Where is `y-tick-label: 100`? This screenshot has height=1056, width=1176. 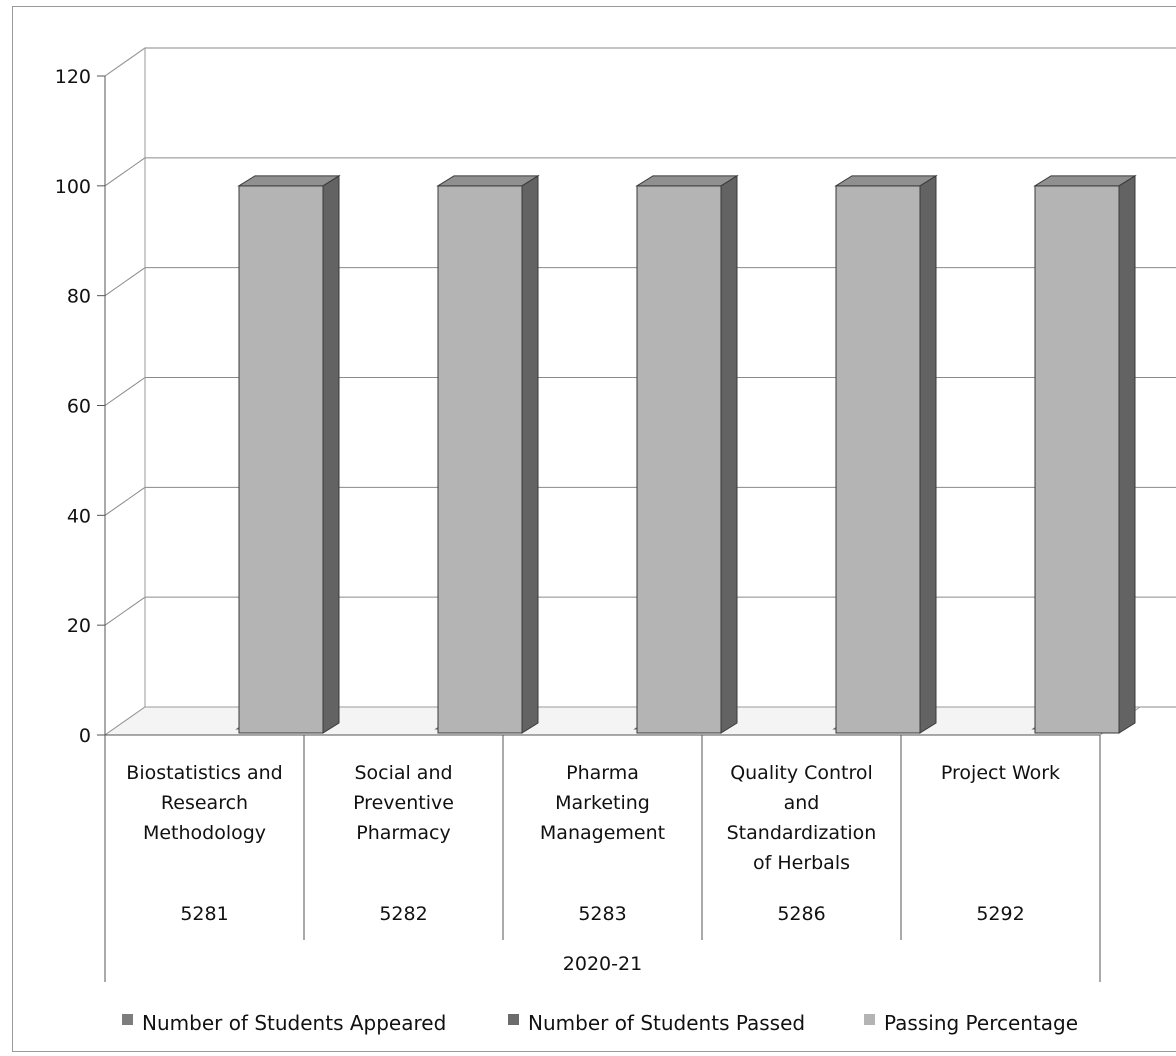
y-tick-label: 100 is located at coordinates (73, 187).